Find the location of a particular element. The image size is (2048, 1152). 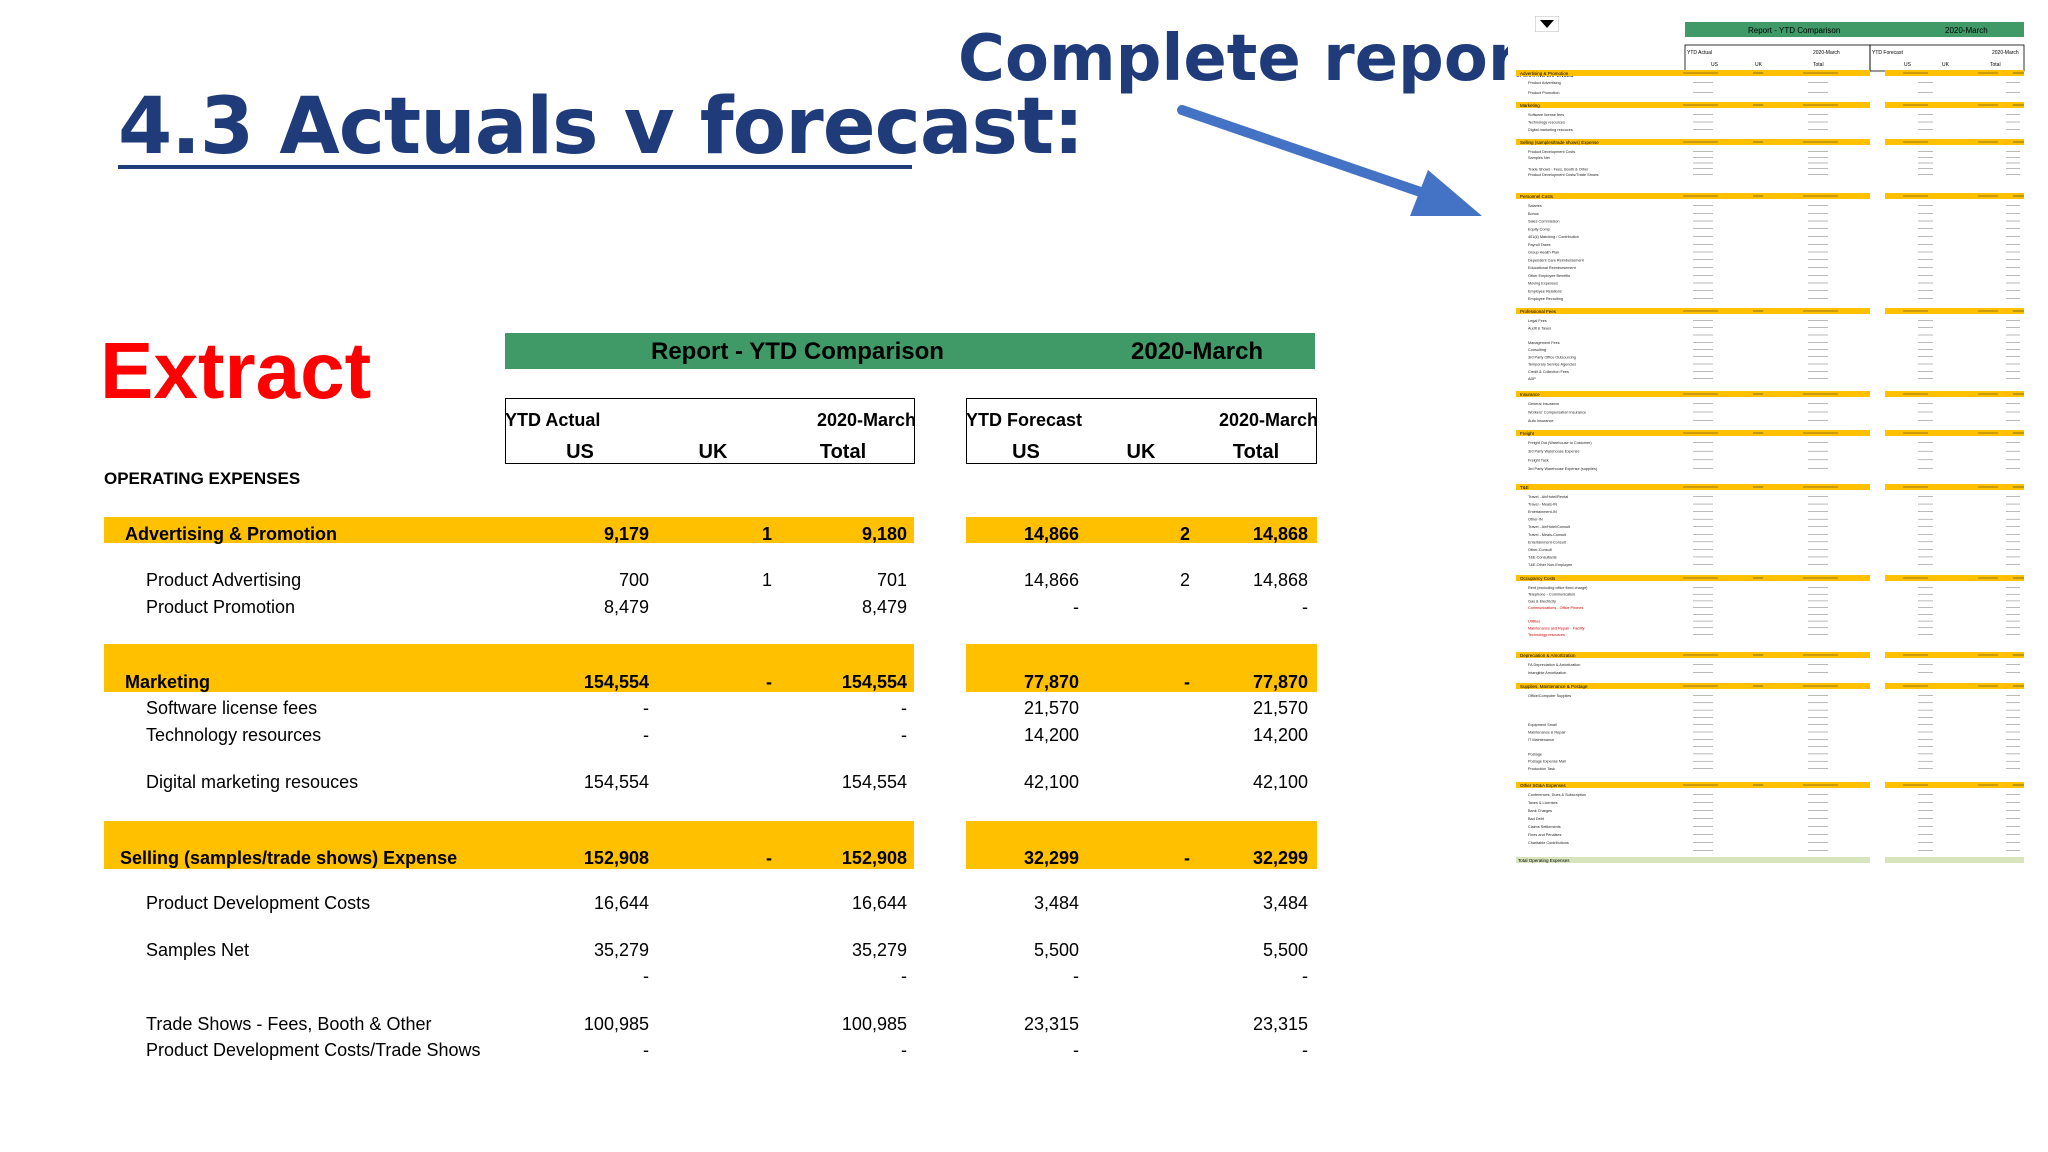

thumb-item-label: IT Maintenance is located at coordinates (1541, 740).